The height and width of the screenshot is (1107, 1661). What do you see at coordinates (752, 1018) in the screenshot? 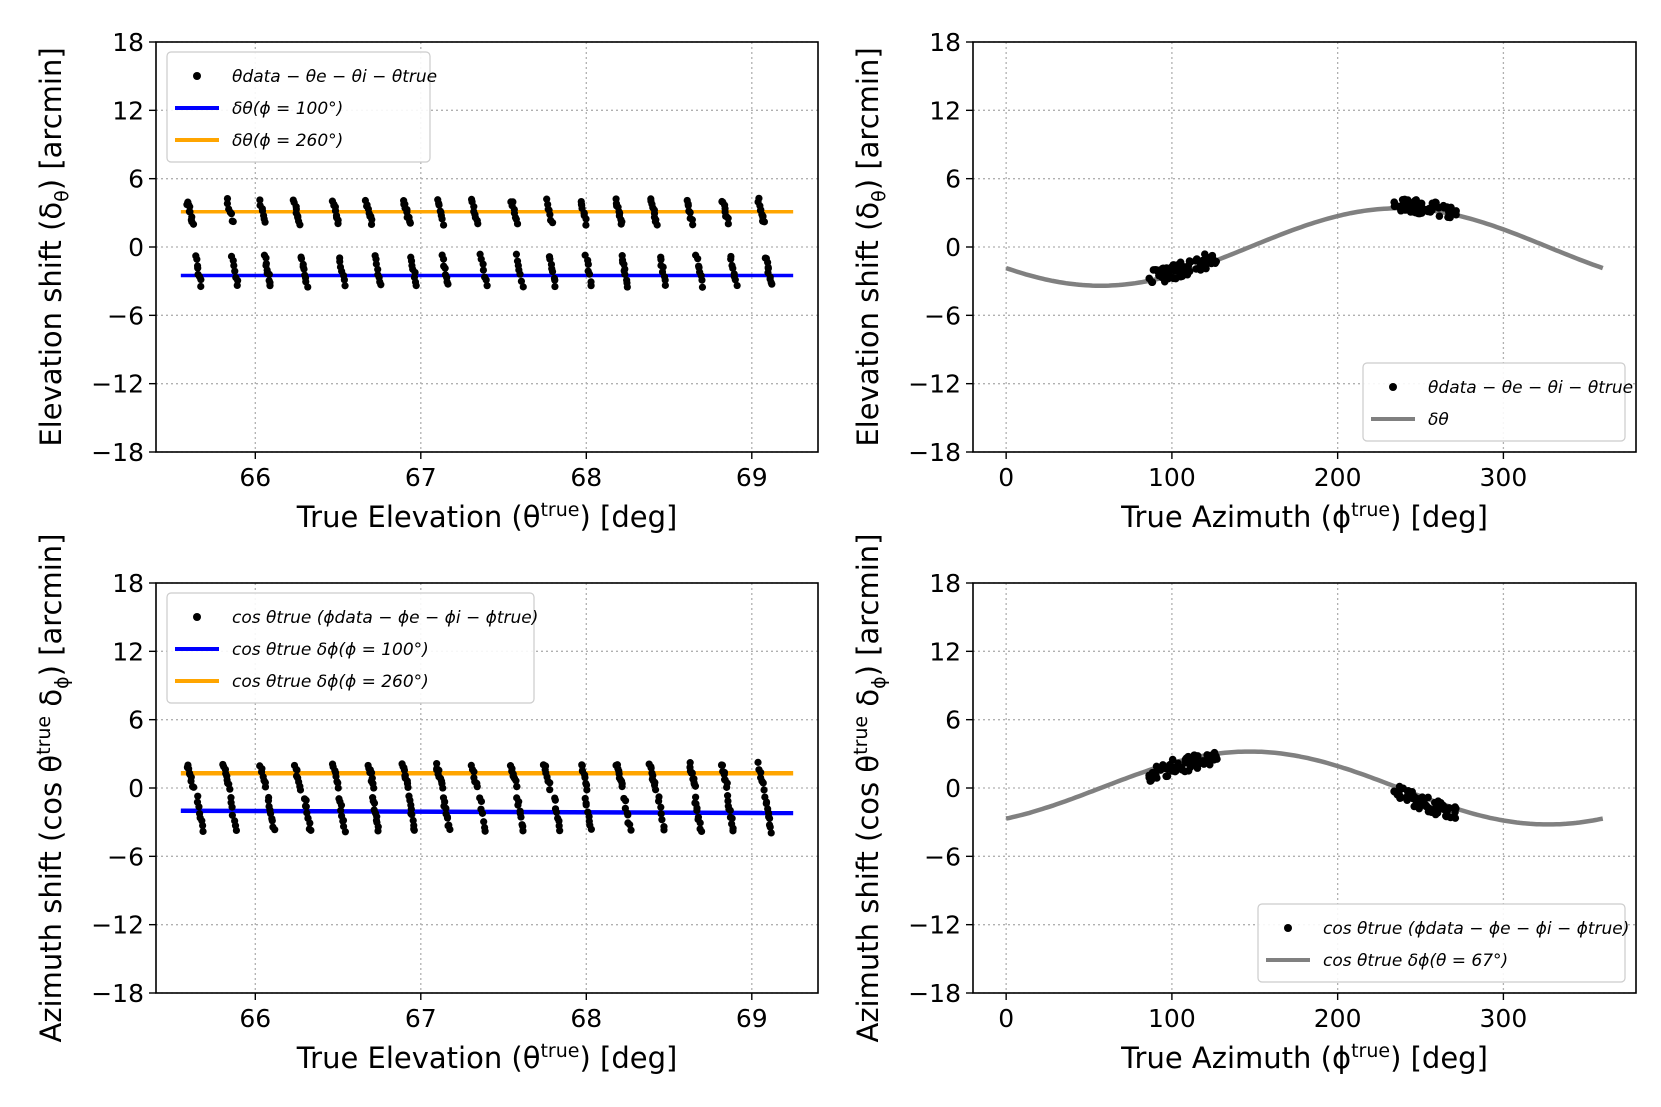
I see `x-tick-label: 69` at bounding box center [752, 1018].